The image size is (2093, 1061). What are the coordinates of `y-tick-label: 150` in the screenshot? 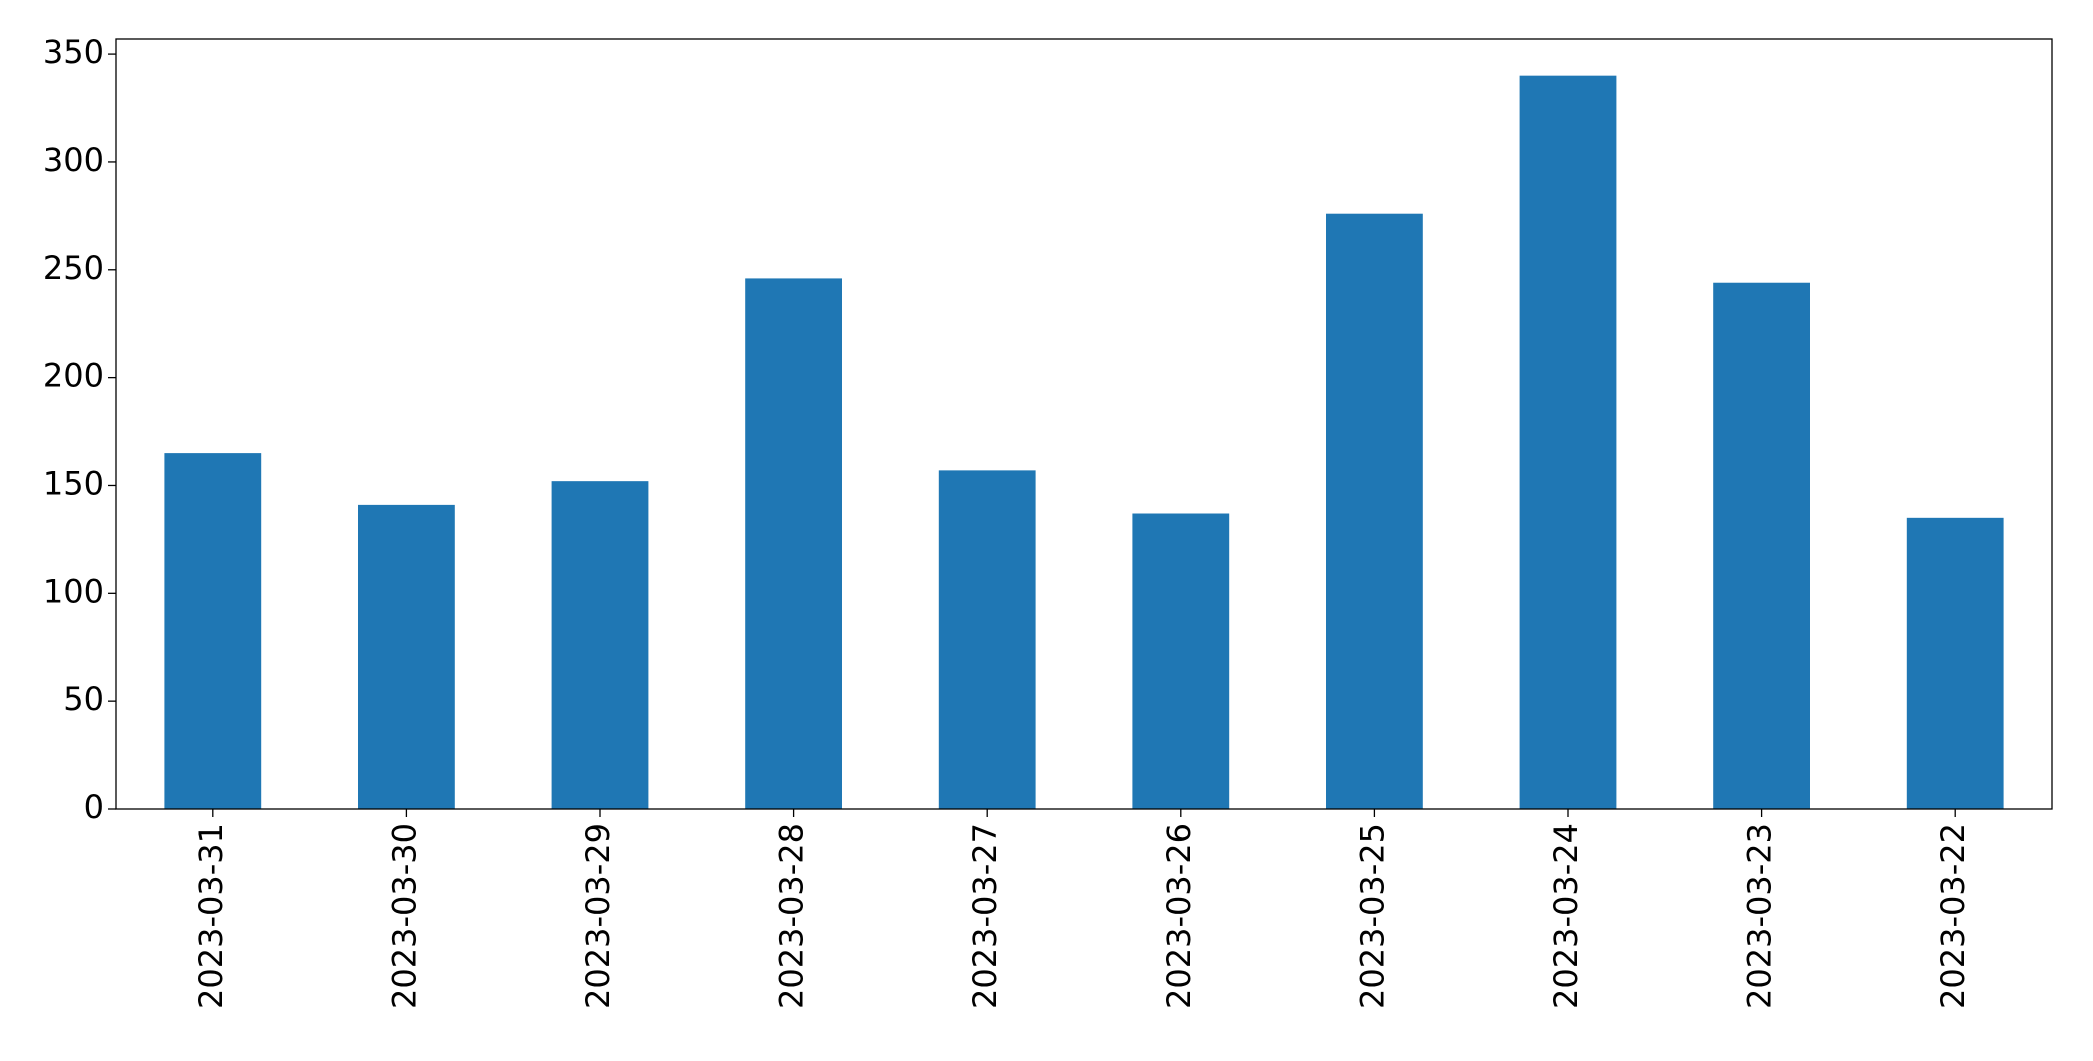 It's located at (73, 483).